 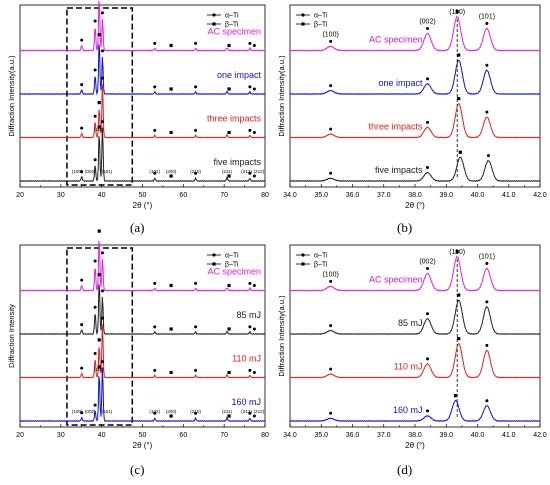 I want to click on x-tick-label: 60, so click(x=183, y=195).